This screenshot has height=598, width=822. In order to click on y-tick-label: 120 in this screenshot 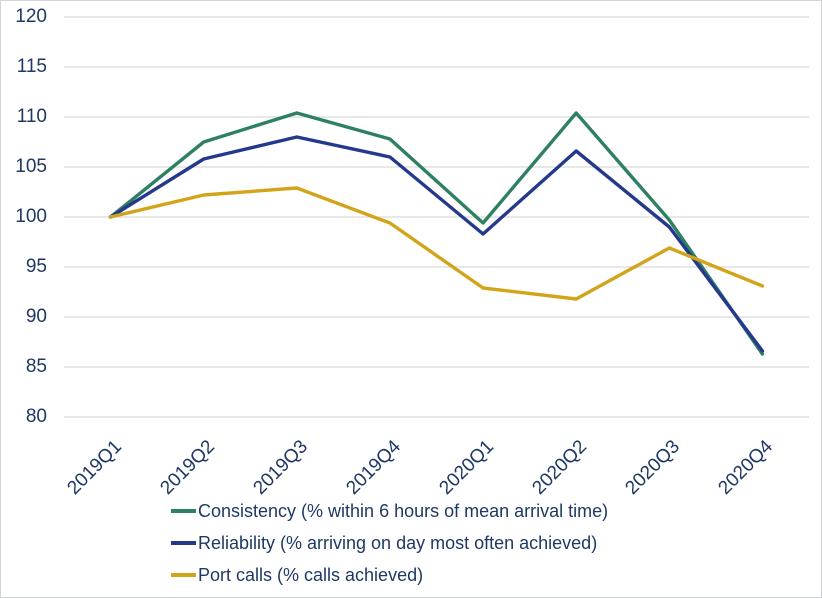, I will do `click(31, 16)`.